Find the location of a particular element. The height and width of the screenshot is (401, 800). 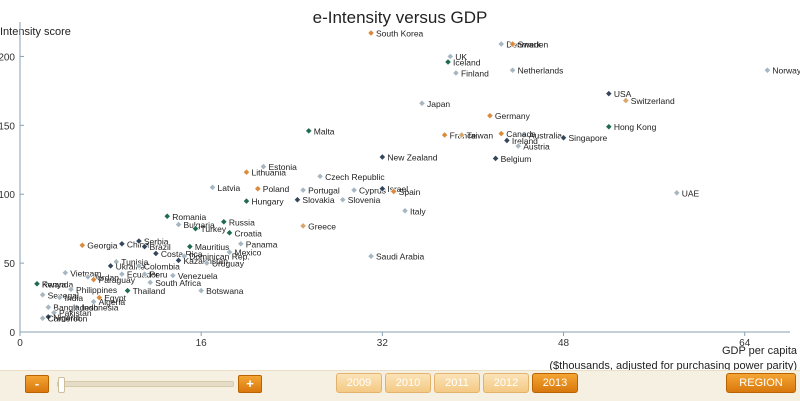

point-label: Senegal is located at coordinates (63, 295).